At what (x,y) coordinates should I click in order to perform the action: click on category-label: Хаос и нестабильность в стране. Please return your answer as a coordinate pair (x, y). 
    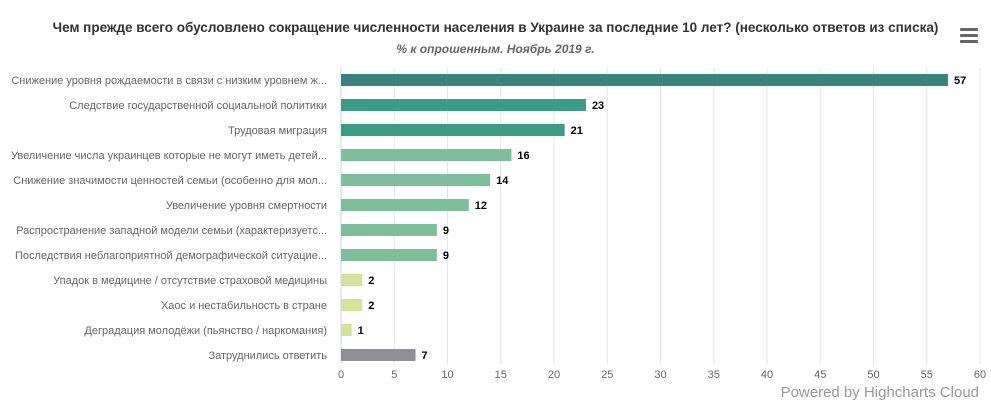
    Looking at the image, I should click on (244, 306).